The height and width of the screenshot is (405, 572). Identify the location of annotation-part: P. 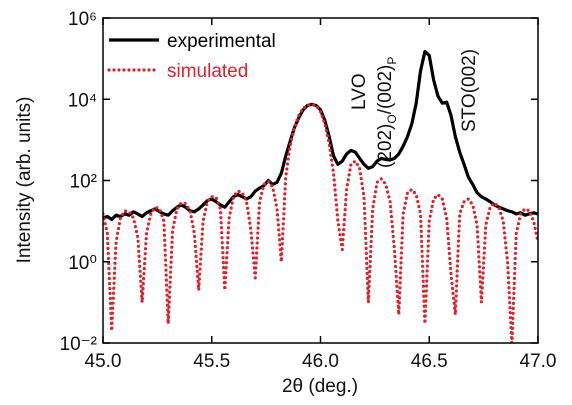
(392, 61).